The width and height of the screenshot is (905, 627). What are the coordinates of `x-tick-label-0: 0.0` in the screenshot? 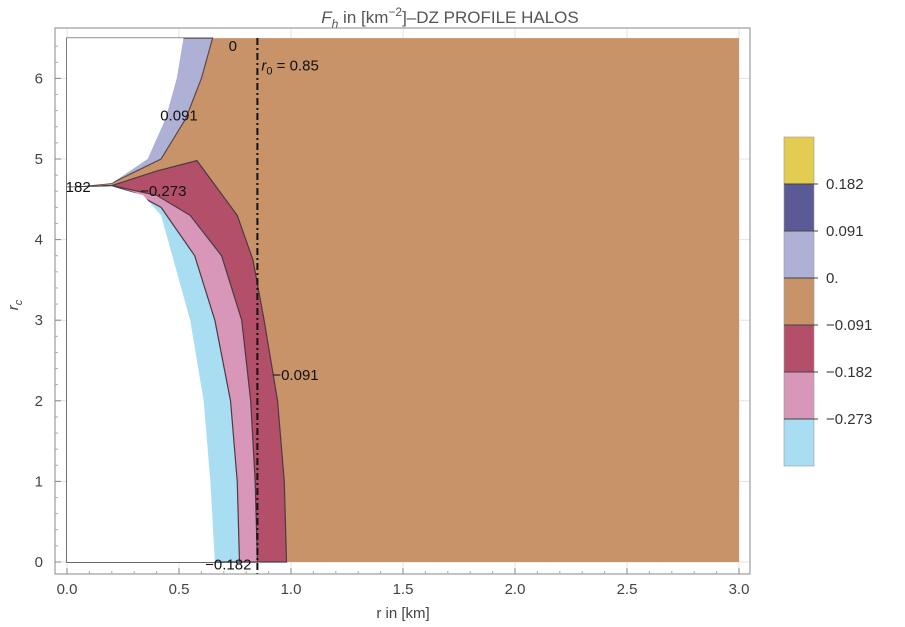 It's located at (67, 589).